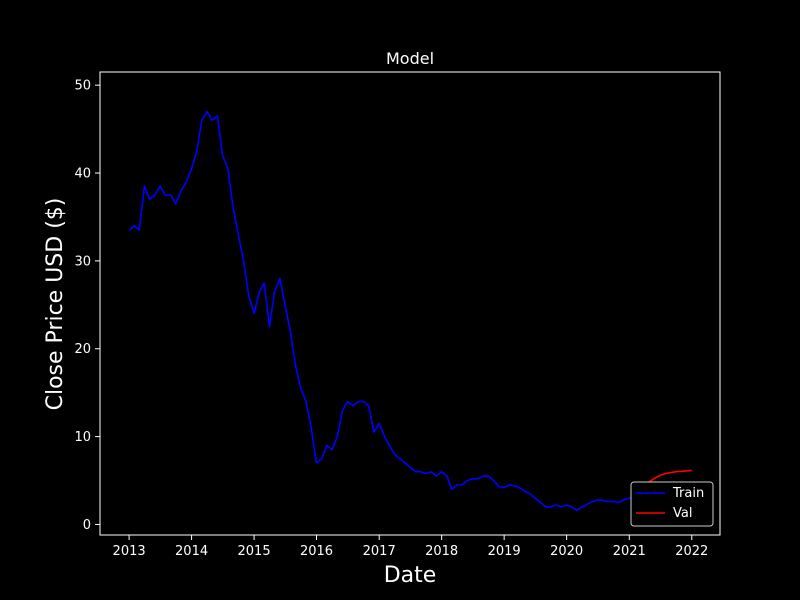 Image resolution: width=800 pixels, height=600 pixels. What do you see at coordinates (410, 58) in the screenshot?
I see `chart-title: Model` at bounding box center [410, 58].